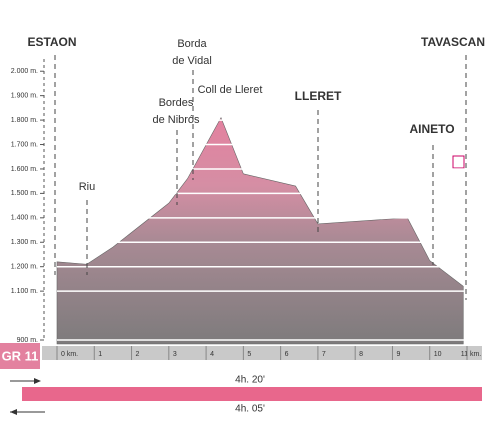 The width and height of the screenshot is (501, 429). Describe the element at coordinates (100, 354) in the screenshot. I see `x-tick-label: 1` at that location.